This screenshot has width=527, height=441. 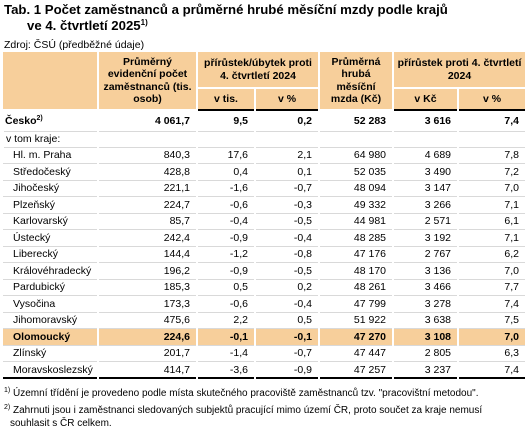 I want to click on data-source: Zdroj: ČSÚ (předběžné údaje), so click(x=74, y=45).